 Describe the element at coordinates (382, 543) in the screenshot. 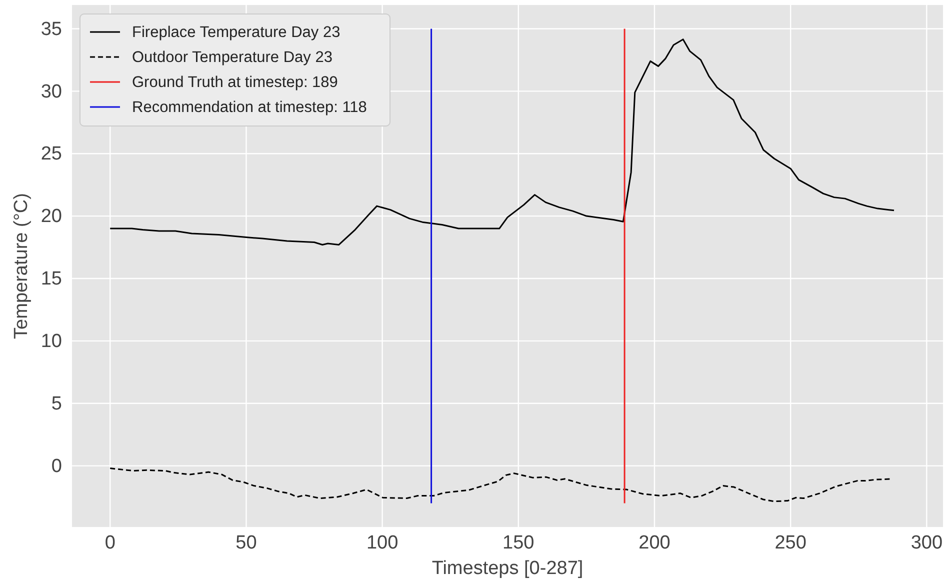

I see `x-tick-label: 100` at that location.